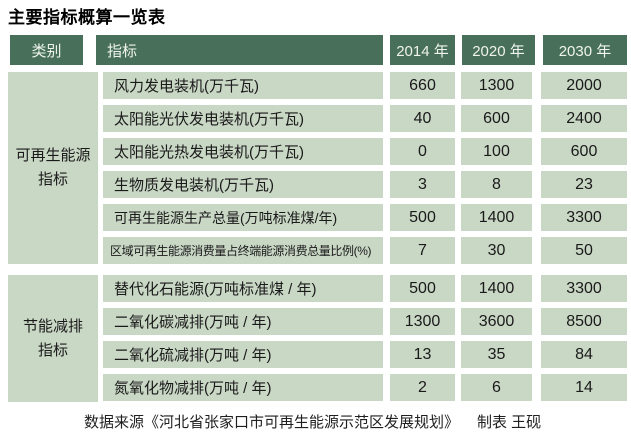 This screenshot has width=631, height=447. I want to click on value-cell-2020: 6, so click(496, 387).